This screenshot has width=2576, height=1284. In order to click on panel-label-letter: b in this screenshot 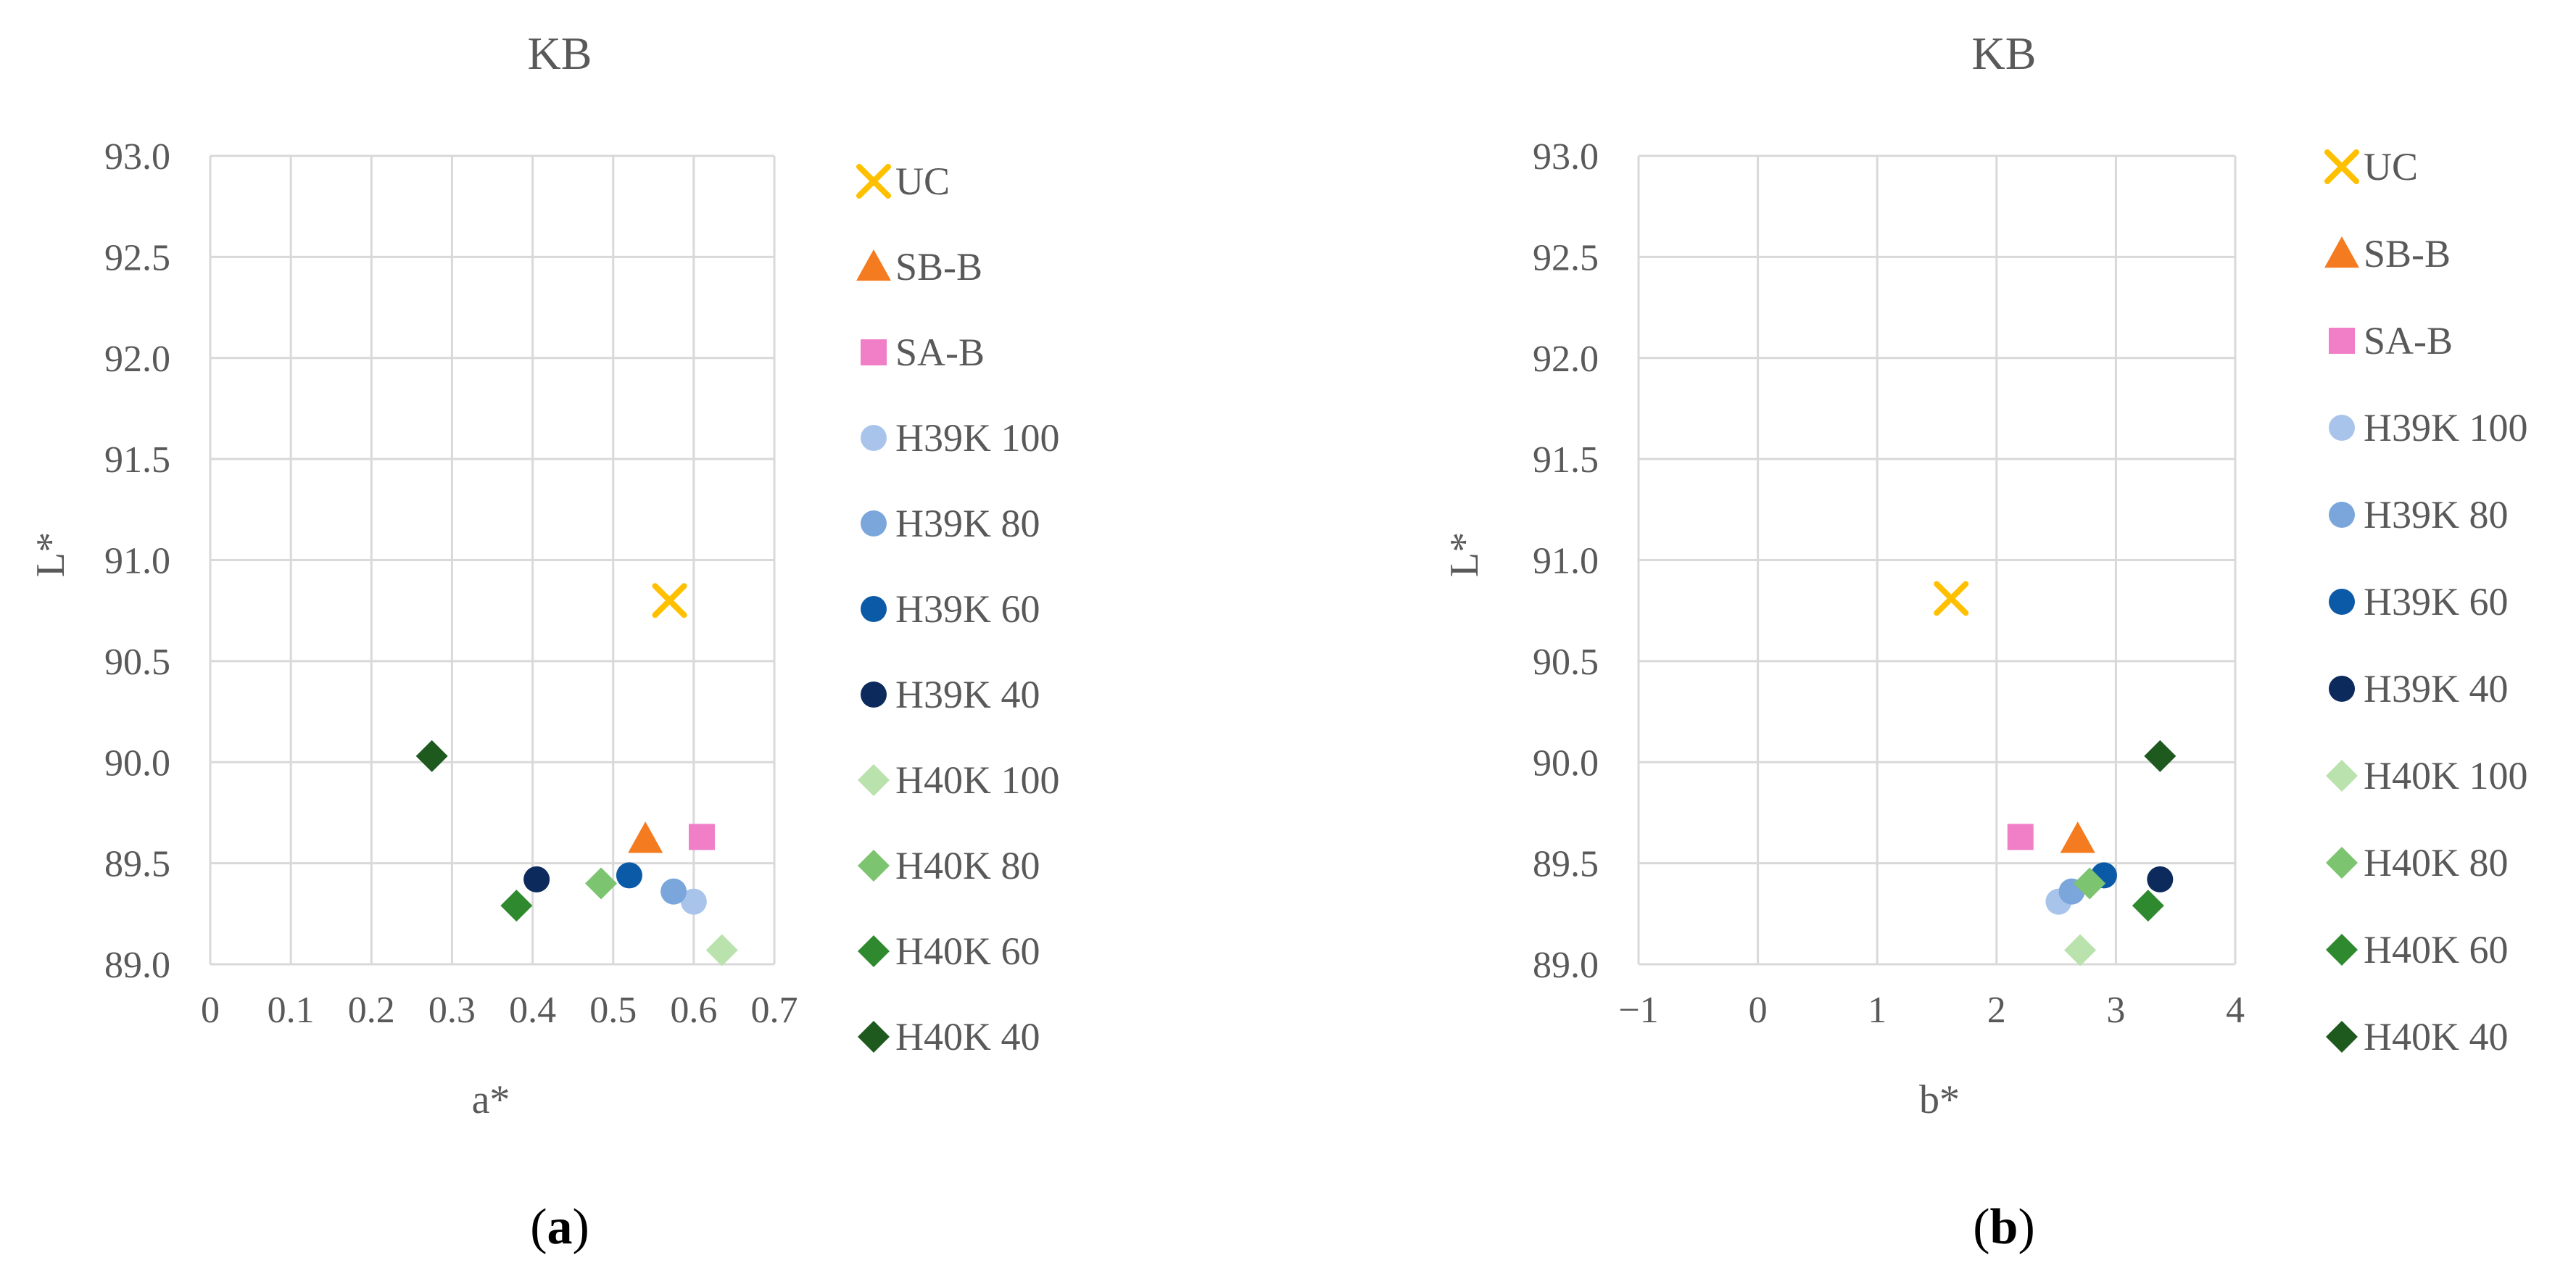, I will do `click(2004, 1227)`.